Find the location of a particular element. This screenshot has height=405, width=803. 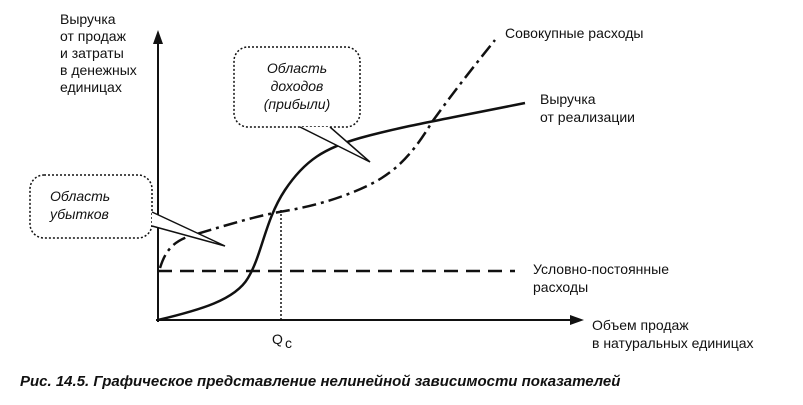

profit-label: Область is located at coordinates (297, 68).